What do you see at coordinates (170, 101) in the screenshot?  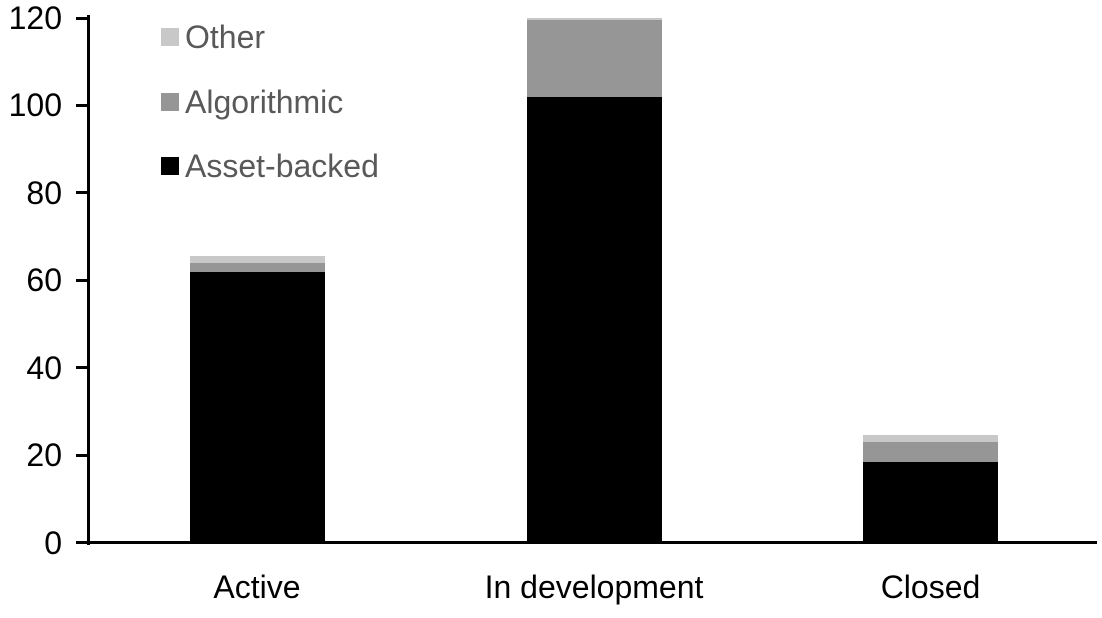 I see `legend-swatch-algorithmic` at bounding box center [170, 101].